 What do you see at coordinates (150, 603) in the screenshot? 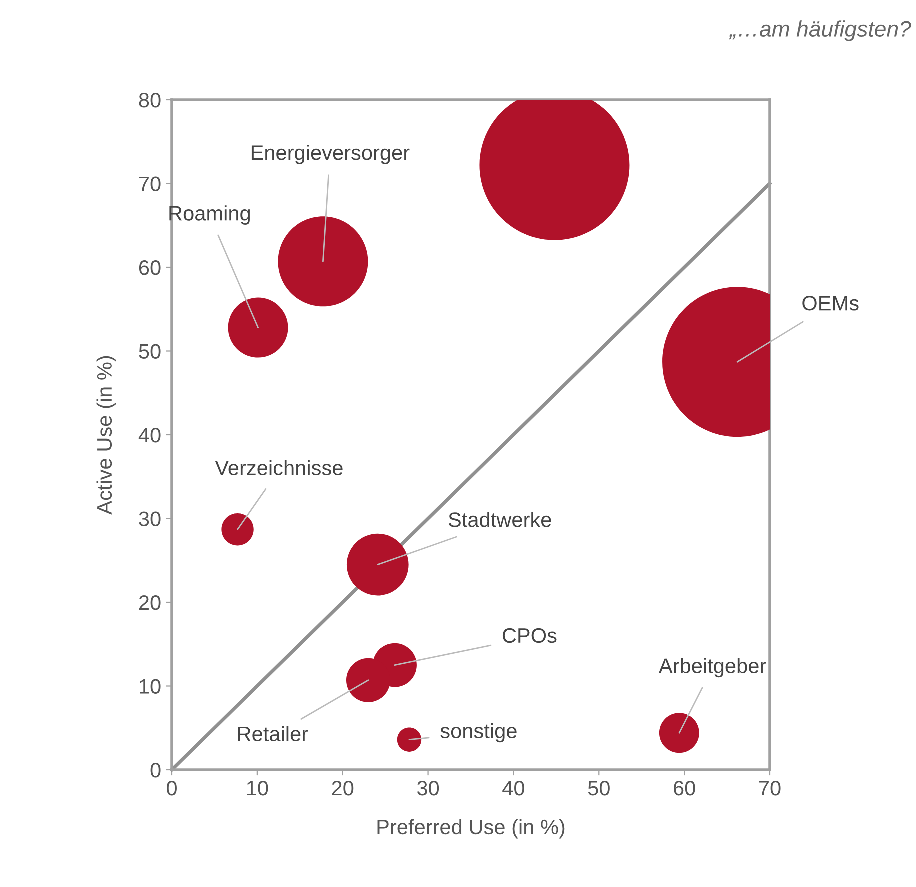
I see `y-tick-label: 20` at bounding box center [150, 603].